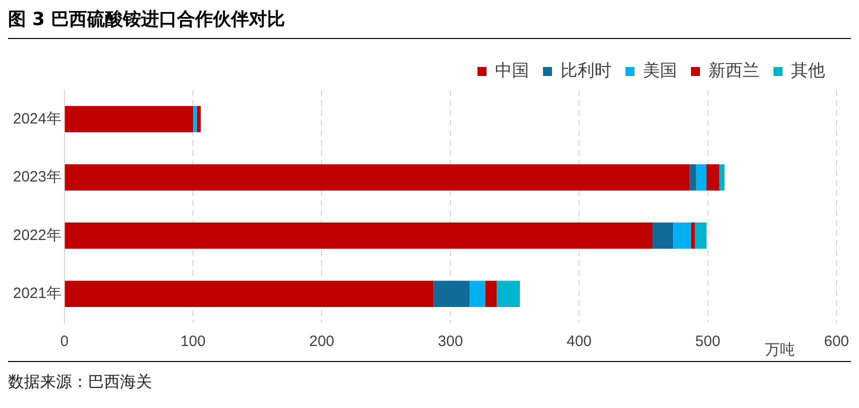 The image size is (859, 408). What do you see at coordinates (80, 382) in the screenshot?
I see `source-note: 数据来源：巴西海关` at bounding box center [80, 382].